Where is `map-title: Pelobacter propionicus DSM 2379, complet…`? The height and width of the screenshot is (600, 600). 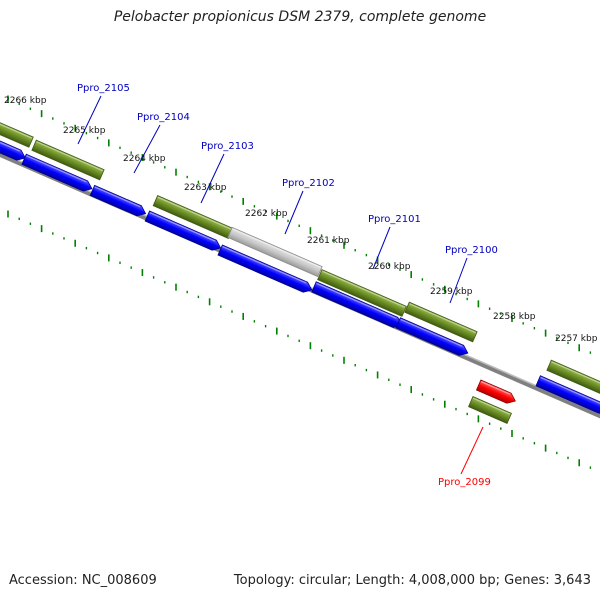
map-title: Pelobacter propionicus DSM 2379, complet… is located at coordinates (300, 17).